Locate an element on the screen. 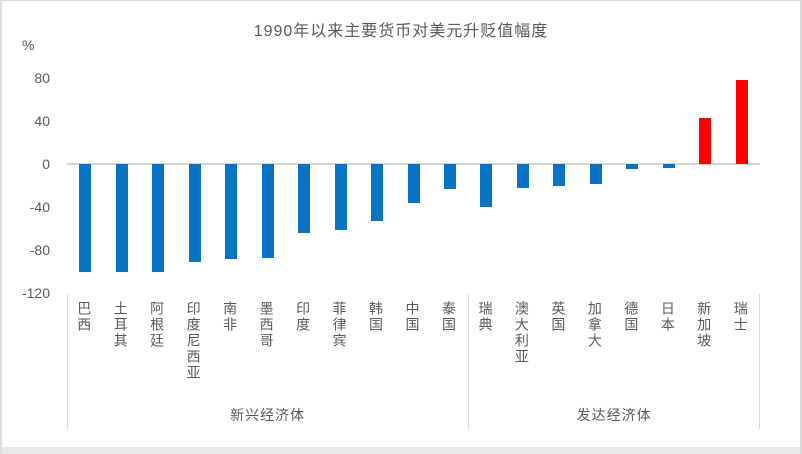 The width and height of the screenshot is (802, 454). category-label: 韩国 is located at coordinates (376, 317).